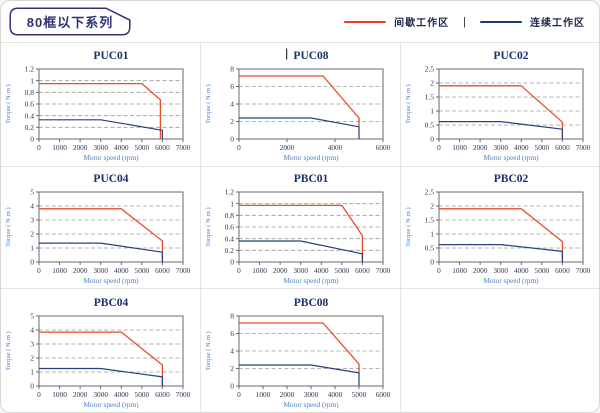  Describe the element at coordinates (111, 303) in the screenshot. I see `chart-title: PBC04` at that location.